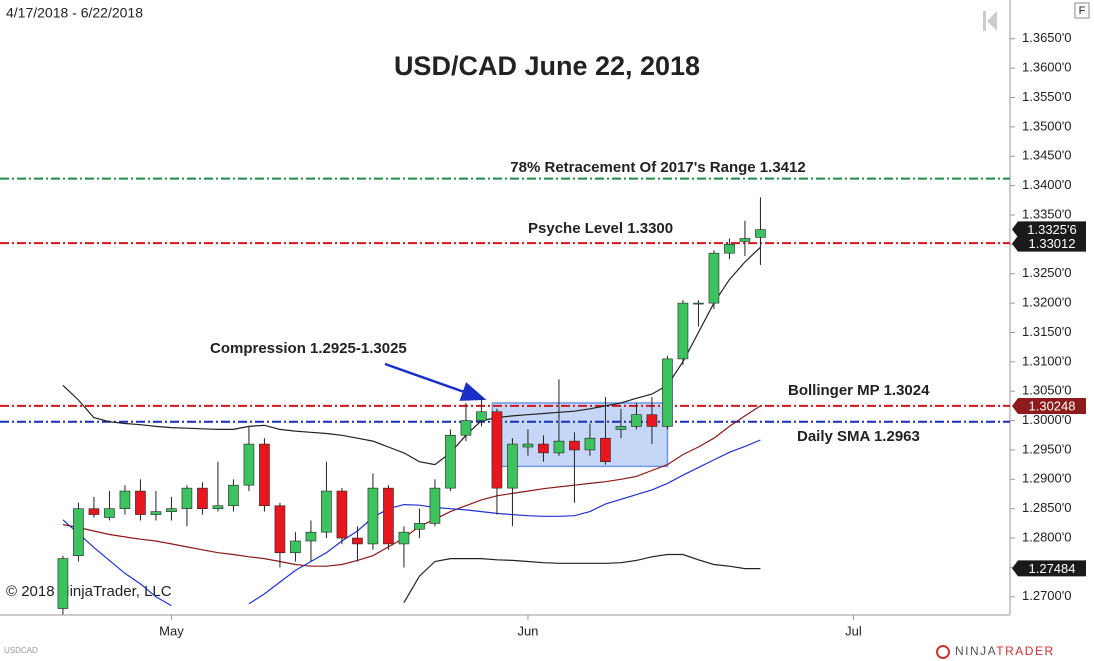 This screenshot has width=1094, height=661. I want to click on toolbar-button, so click(1082, 10).